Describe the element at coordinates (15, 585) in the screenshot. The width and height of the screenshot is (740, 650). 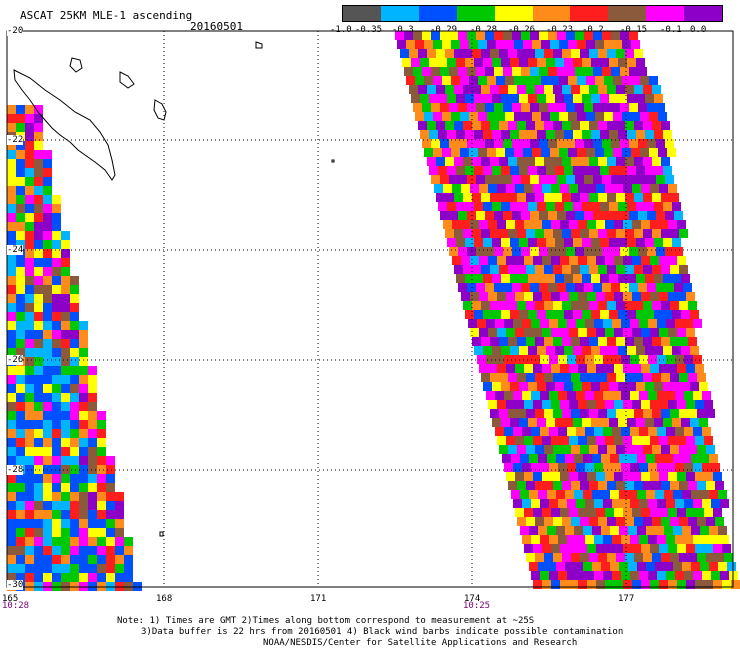
I see `lat-label: -30` at that location.